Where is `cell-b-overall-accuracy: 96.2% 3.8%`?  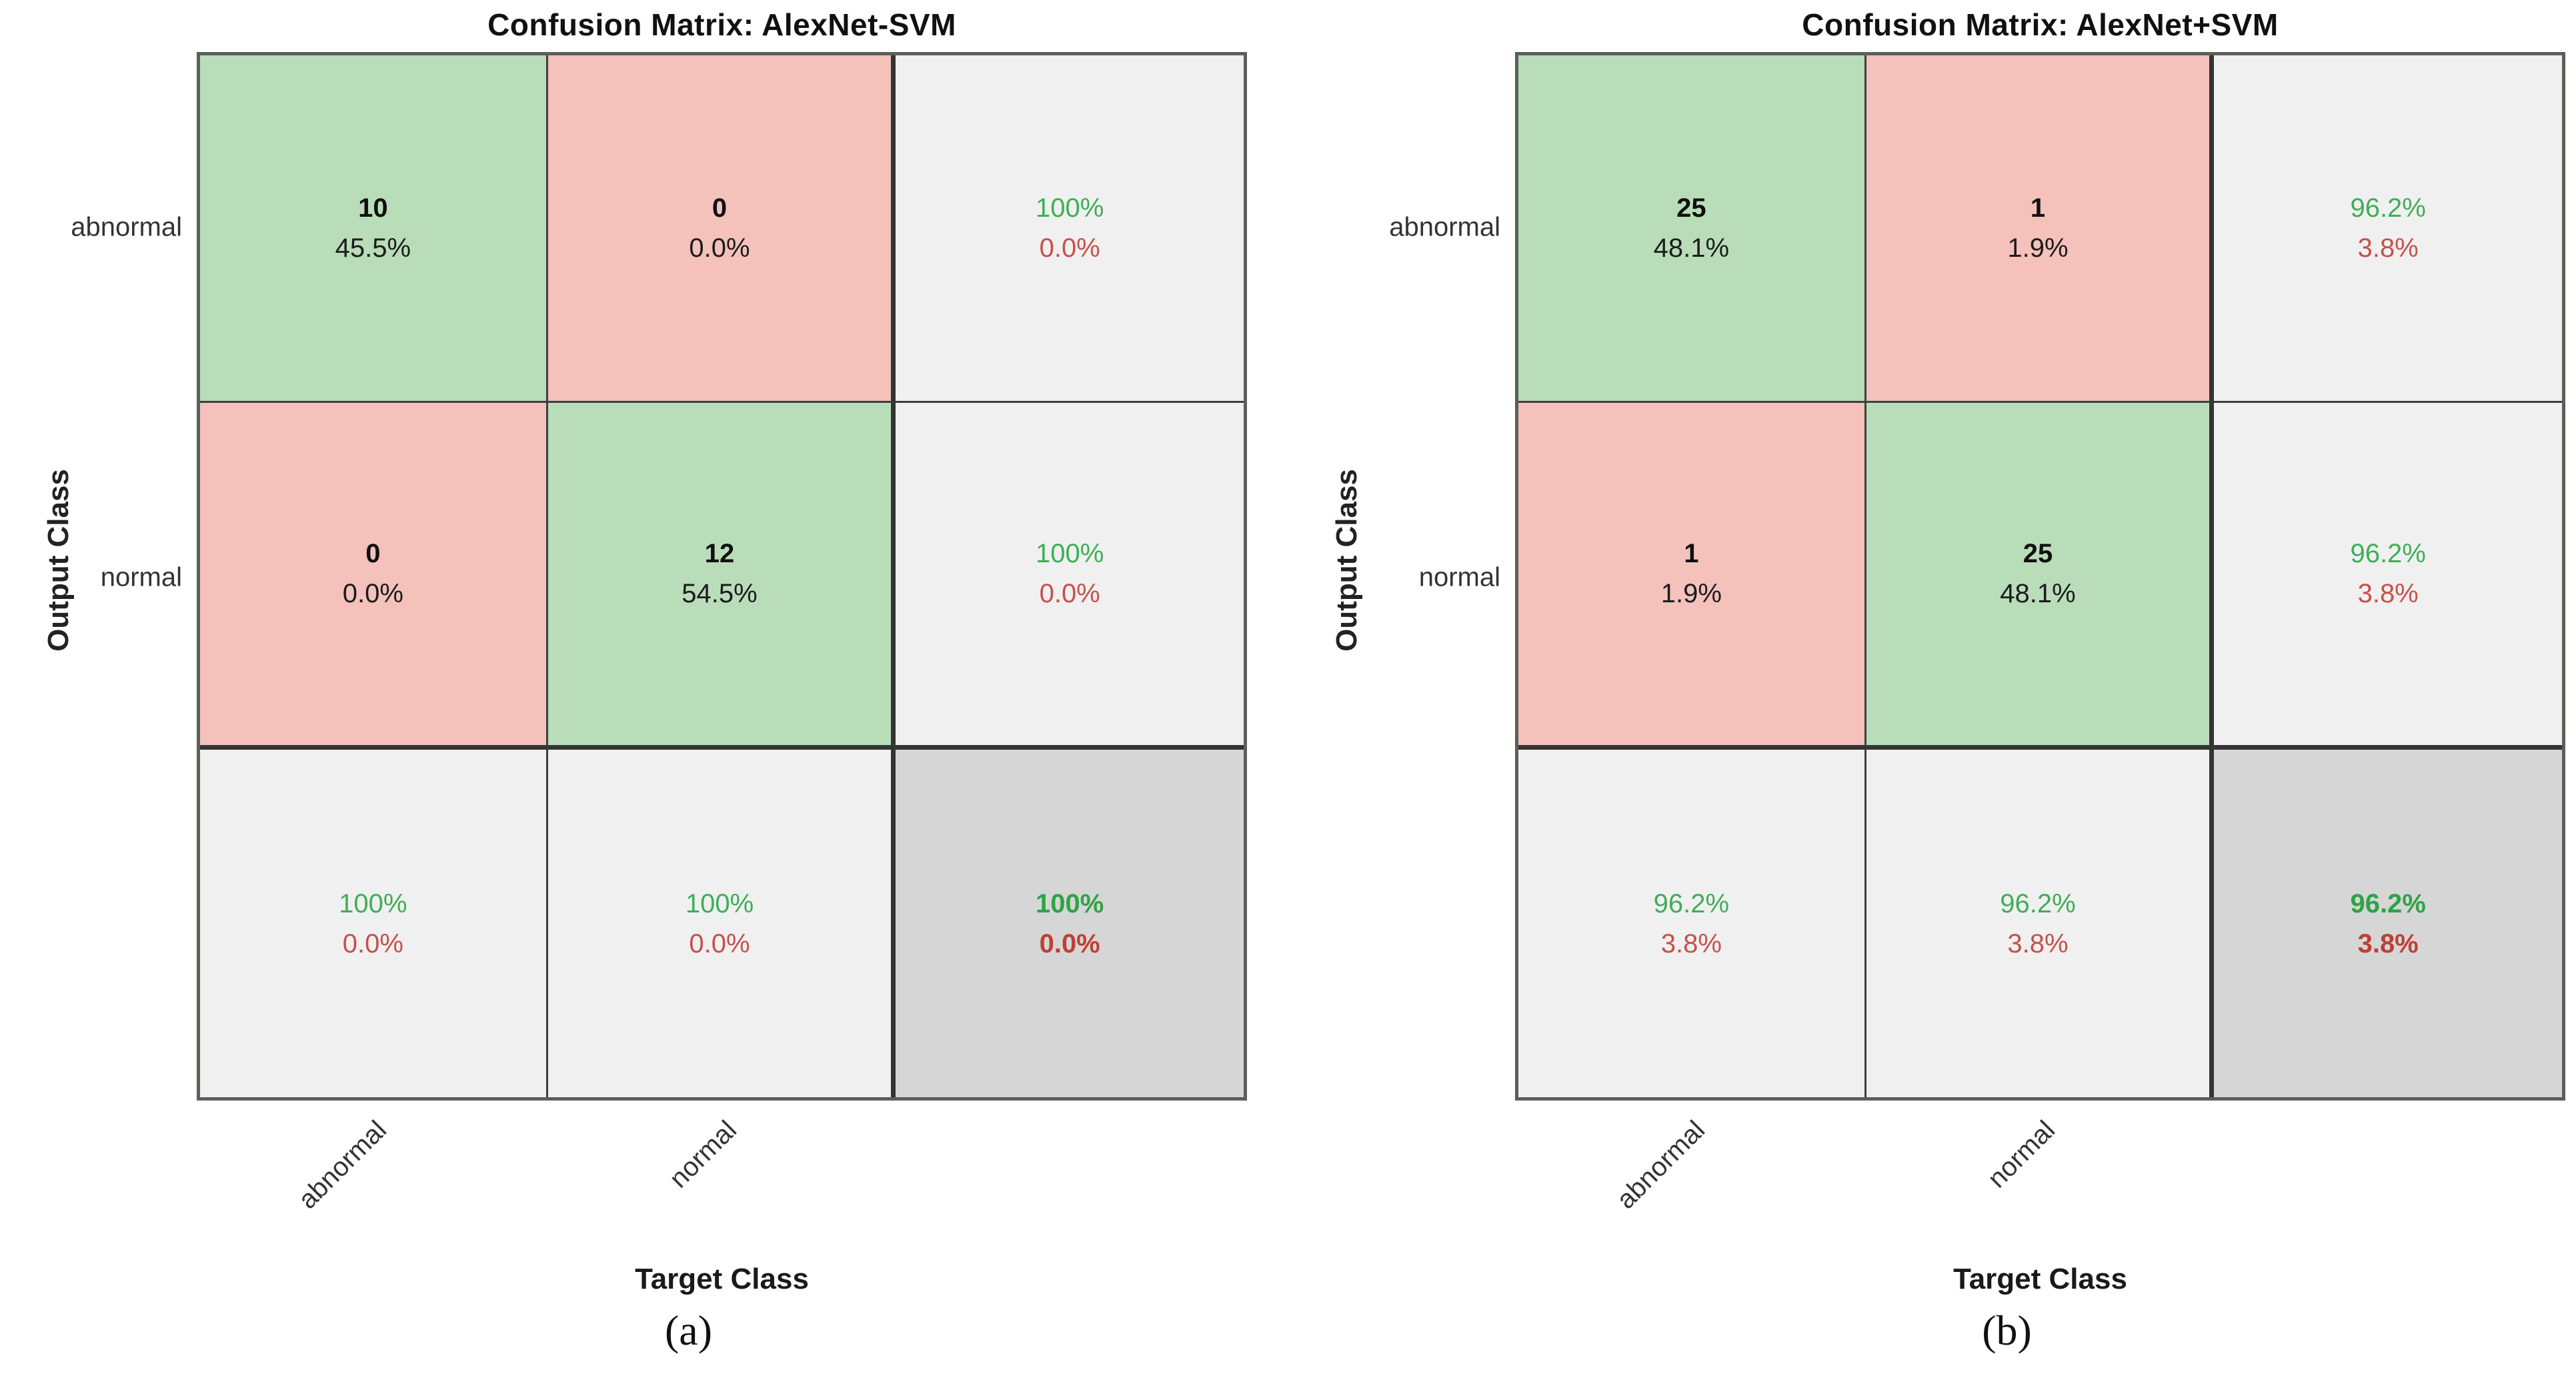
cell-b-overall-accuracy: 96.2% 3.8% is located at coordinates (2388, 924).